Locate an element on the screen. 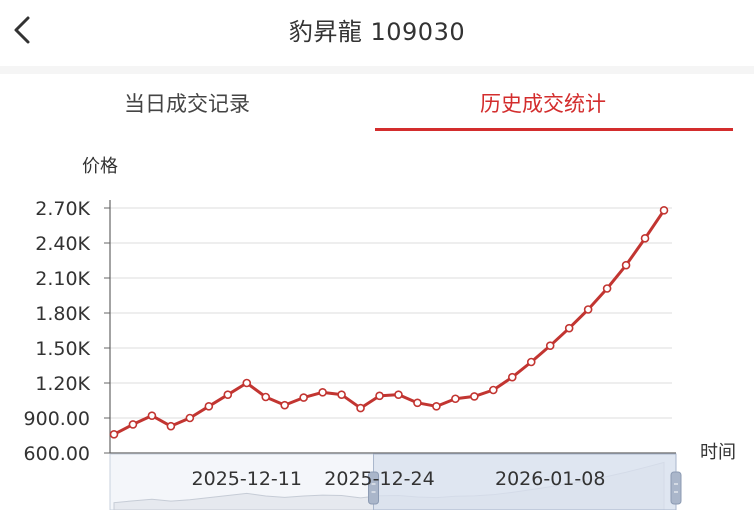 The width and height of the screenshot is (754, 514). y-tick-label: 1.50K is located at coordinates (62, 349).